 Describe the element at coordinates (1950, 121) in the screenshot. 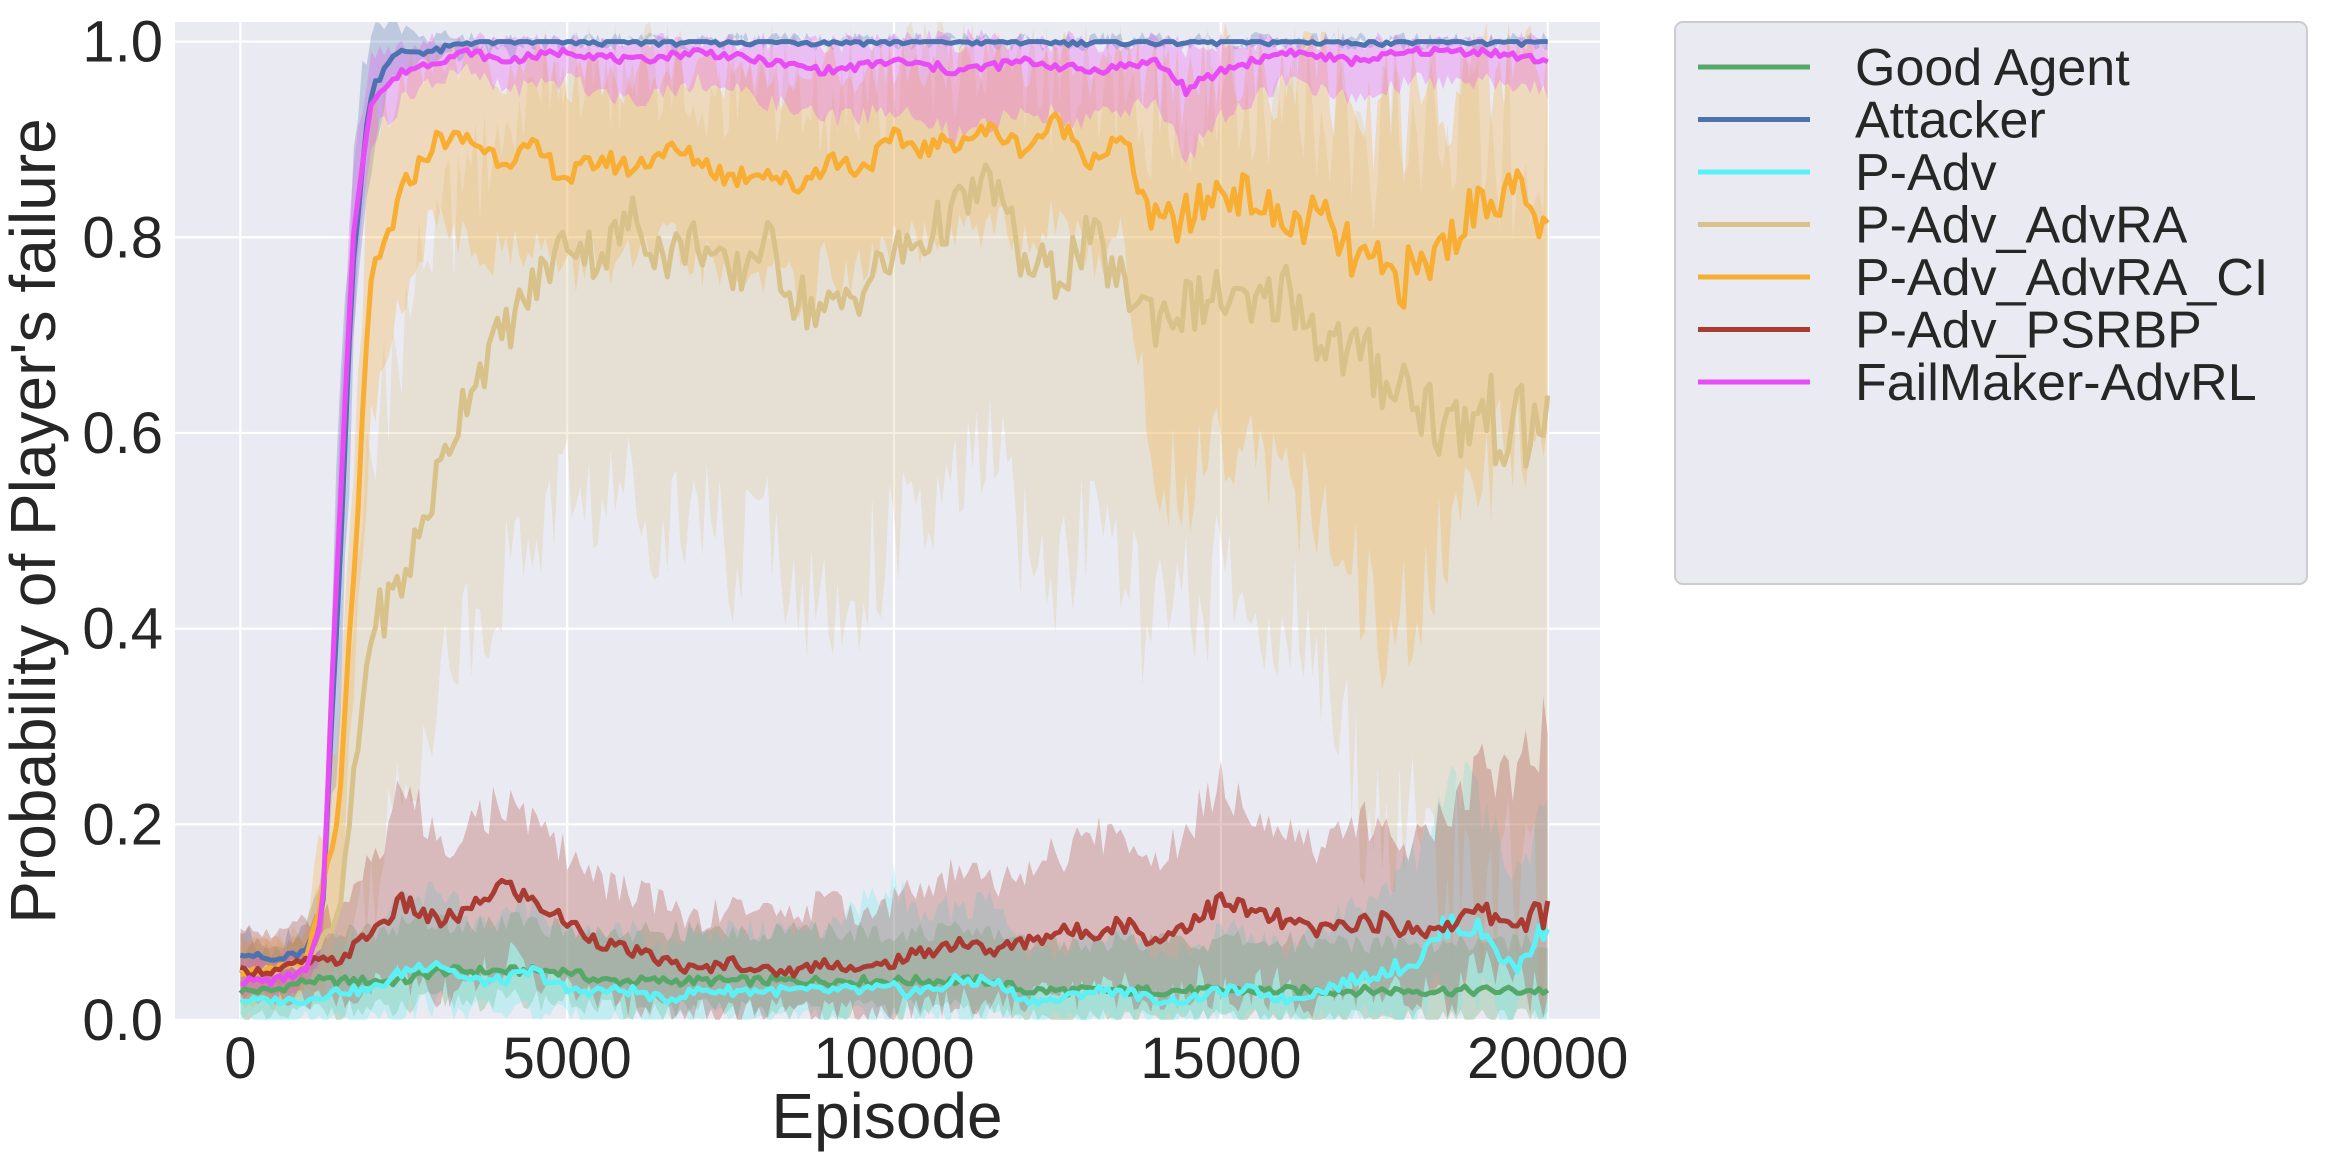

I see `legend-label: Attacker` at that location.